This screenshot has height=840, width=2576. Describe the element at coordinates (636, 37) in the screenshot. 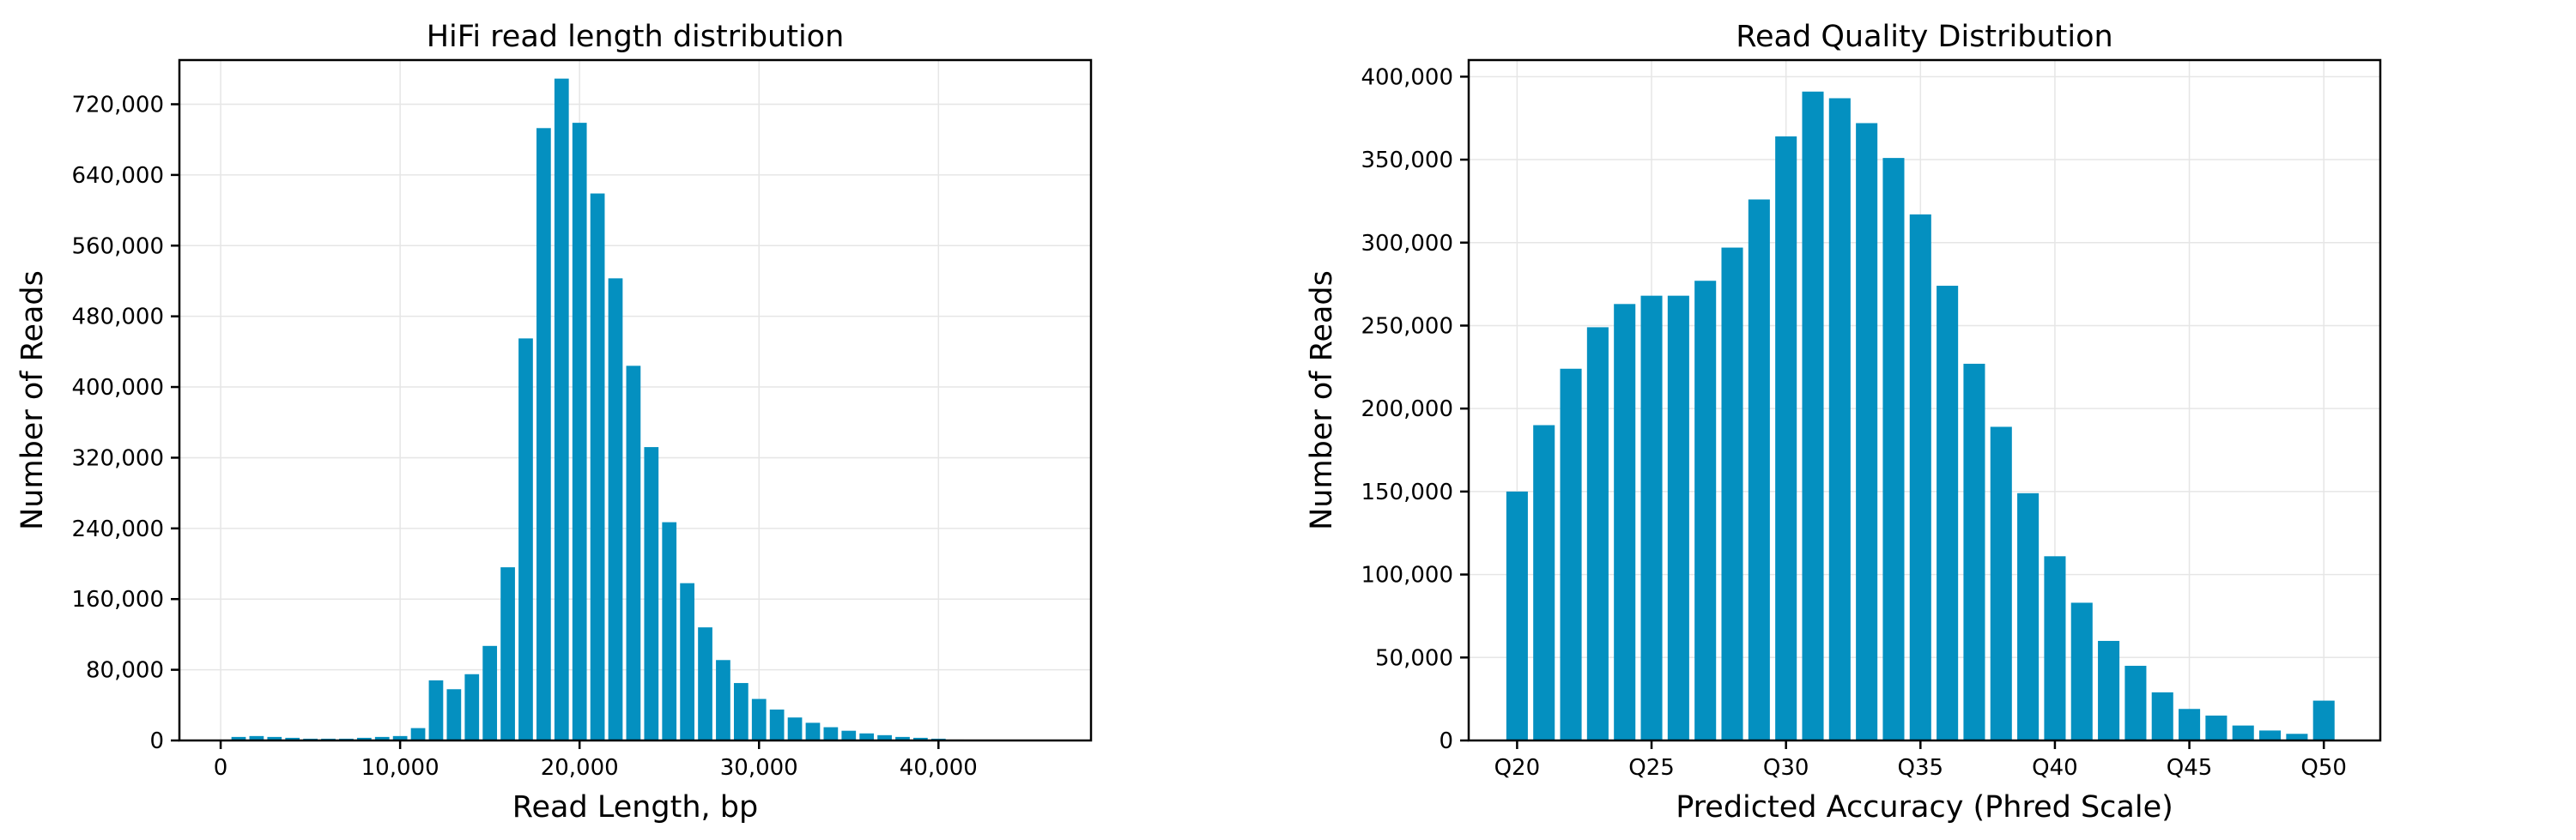

I see `chart-title: HiFi read length distribution` at that location.